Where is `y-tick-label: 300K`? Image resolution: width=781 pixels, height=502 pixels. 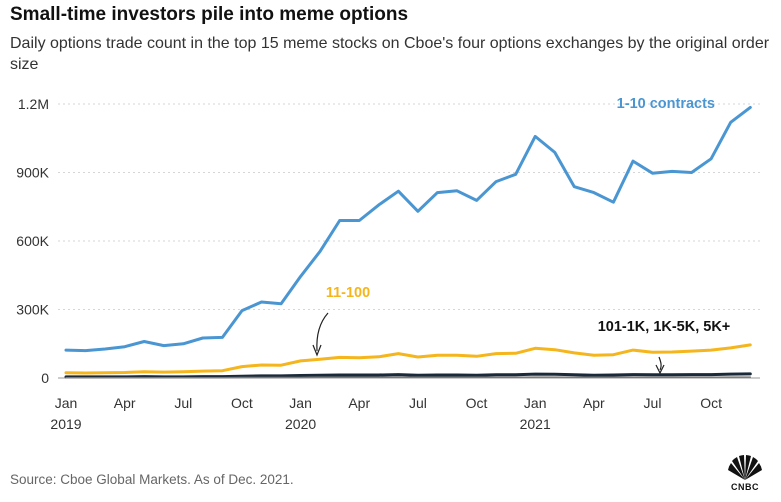 y-tick-label: 300K is located at coordinates (32, 310).